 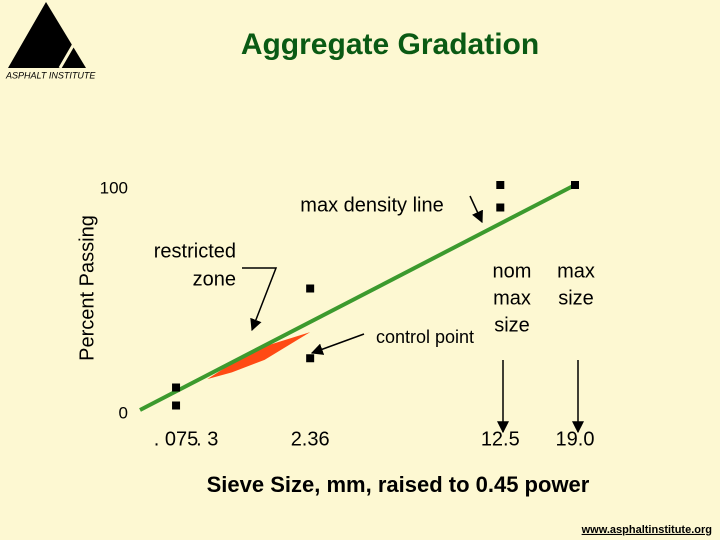 I want to click on chart-title: Aggregate Gradation, so click(x=390, y=44).